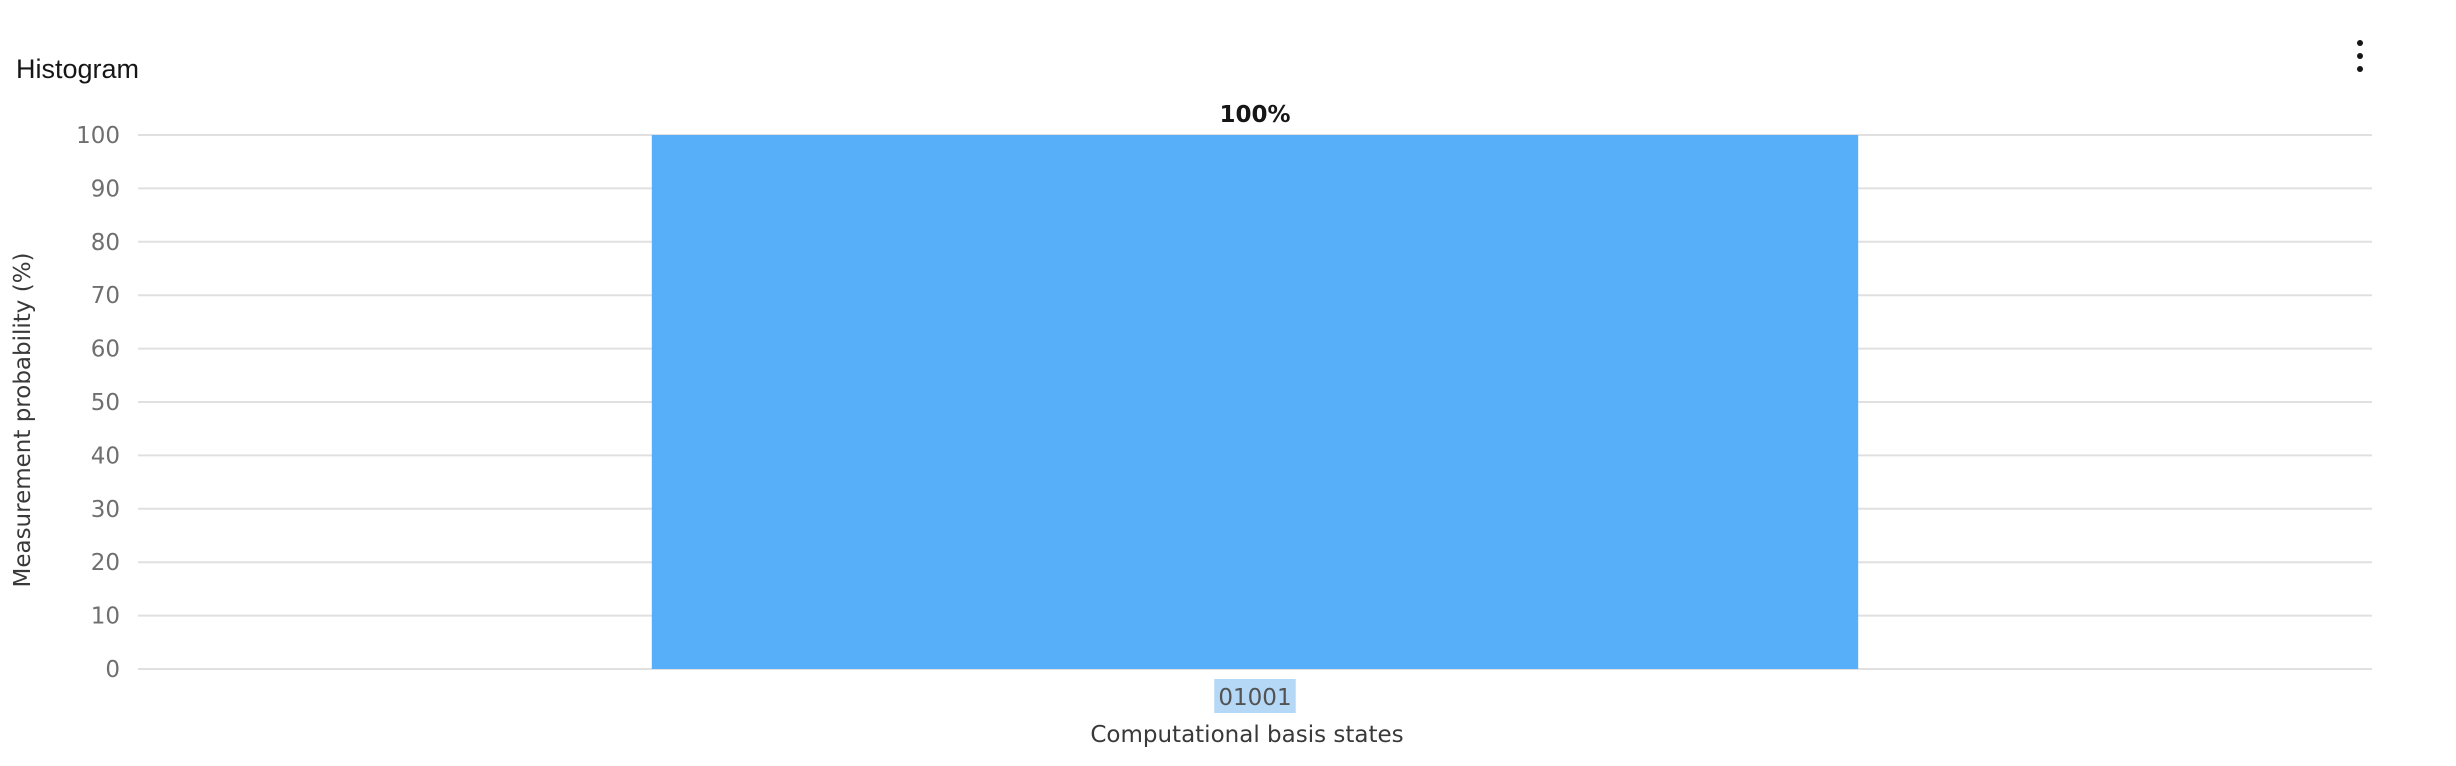 This screenshot has width=2456, height=766. I want to click on y-tick-label: 60, so click(105, 350).